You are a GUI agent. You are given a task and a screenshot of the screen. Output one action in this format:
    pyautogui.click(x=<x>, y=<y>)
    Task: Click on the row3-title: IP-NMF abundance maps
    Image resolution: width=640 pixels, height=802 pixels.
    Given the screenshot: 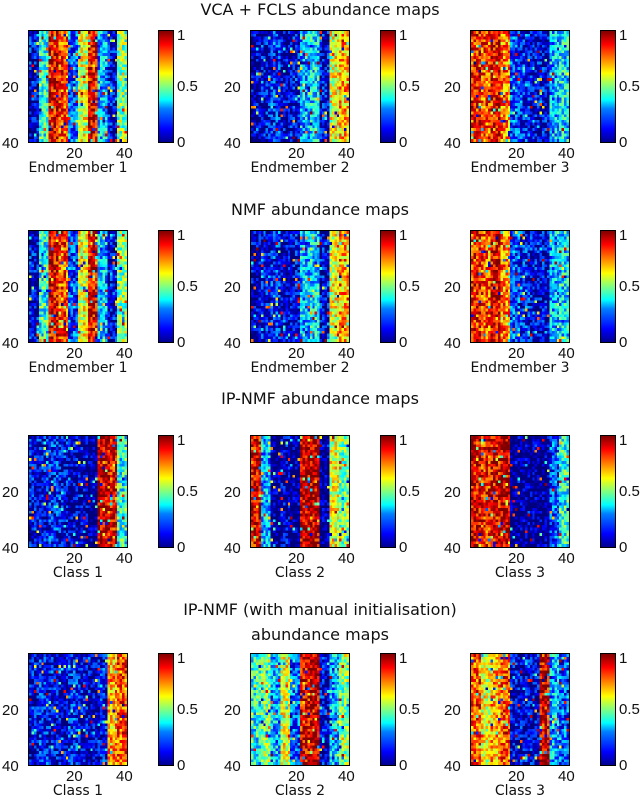 What is the action you would take?
    pyautogui.click(x=320, y=398)
    